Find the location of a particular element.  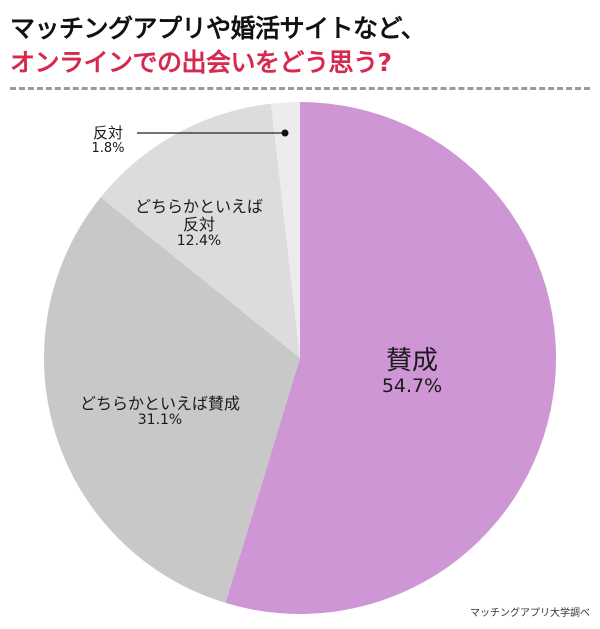

label-somewhat-agree-name: どちらかといえば賛成 is located at coordinates (160, 403).